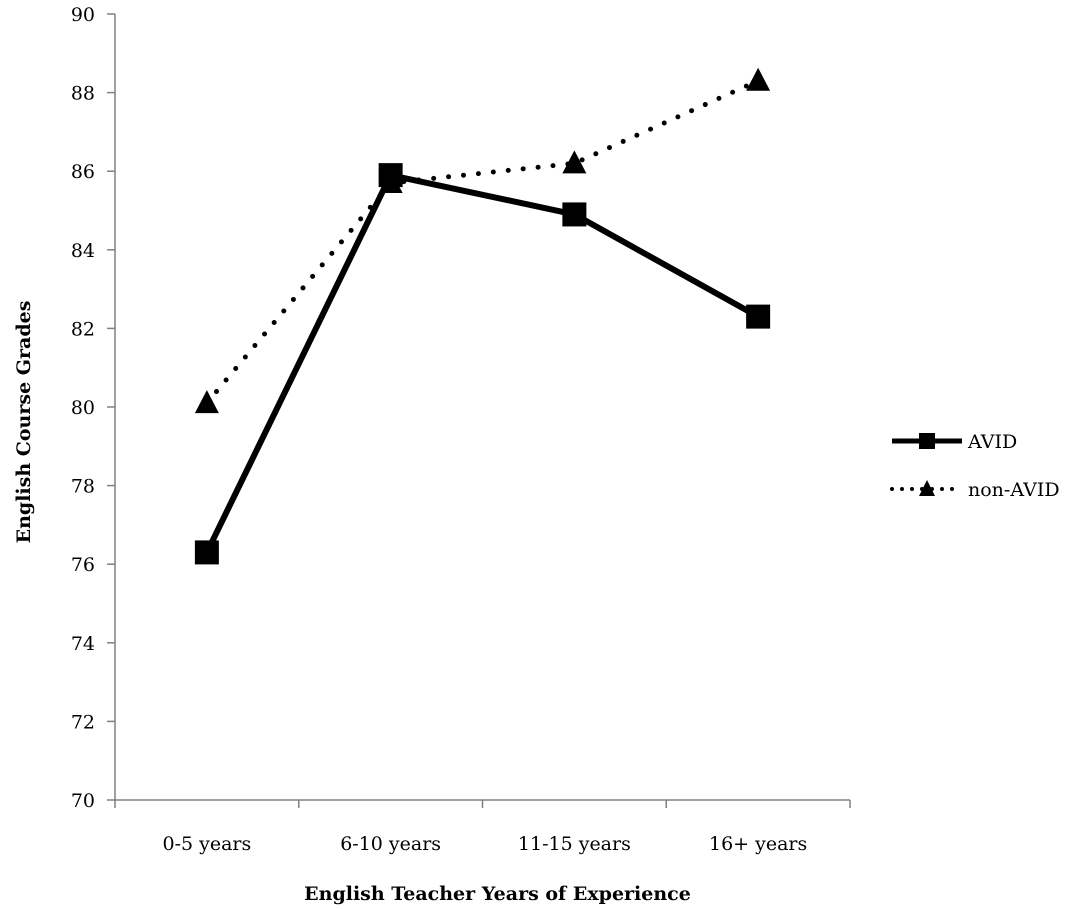 Image resolution: width=1083 pixels, height=909 pixels. Describe the element at coordinates (83, 565) in the screenshot. I see `y-tick-label: 76` at that location.